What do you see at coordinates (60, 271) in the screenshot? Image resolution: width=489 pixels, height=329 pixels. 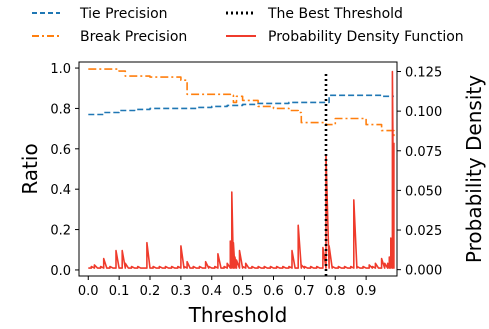 I see `y-tick-label: 0.0` at bounding box center [60, 271].